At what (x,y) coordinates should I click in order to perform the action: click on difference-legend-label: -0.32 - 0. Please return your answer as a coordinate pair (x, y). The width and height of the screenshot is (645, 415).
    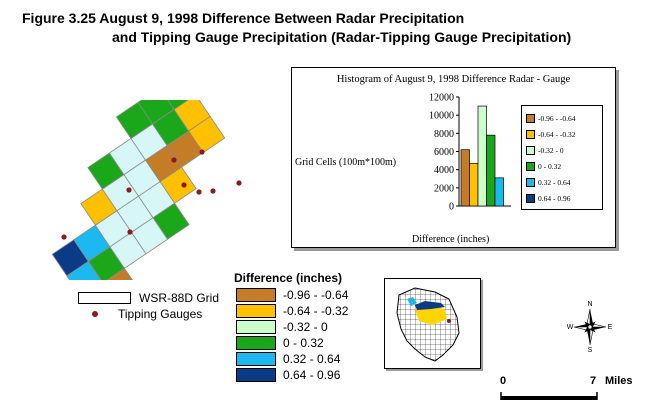
    Looking at the image, I should click on (305, 326).